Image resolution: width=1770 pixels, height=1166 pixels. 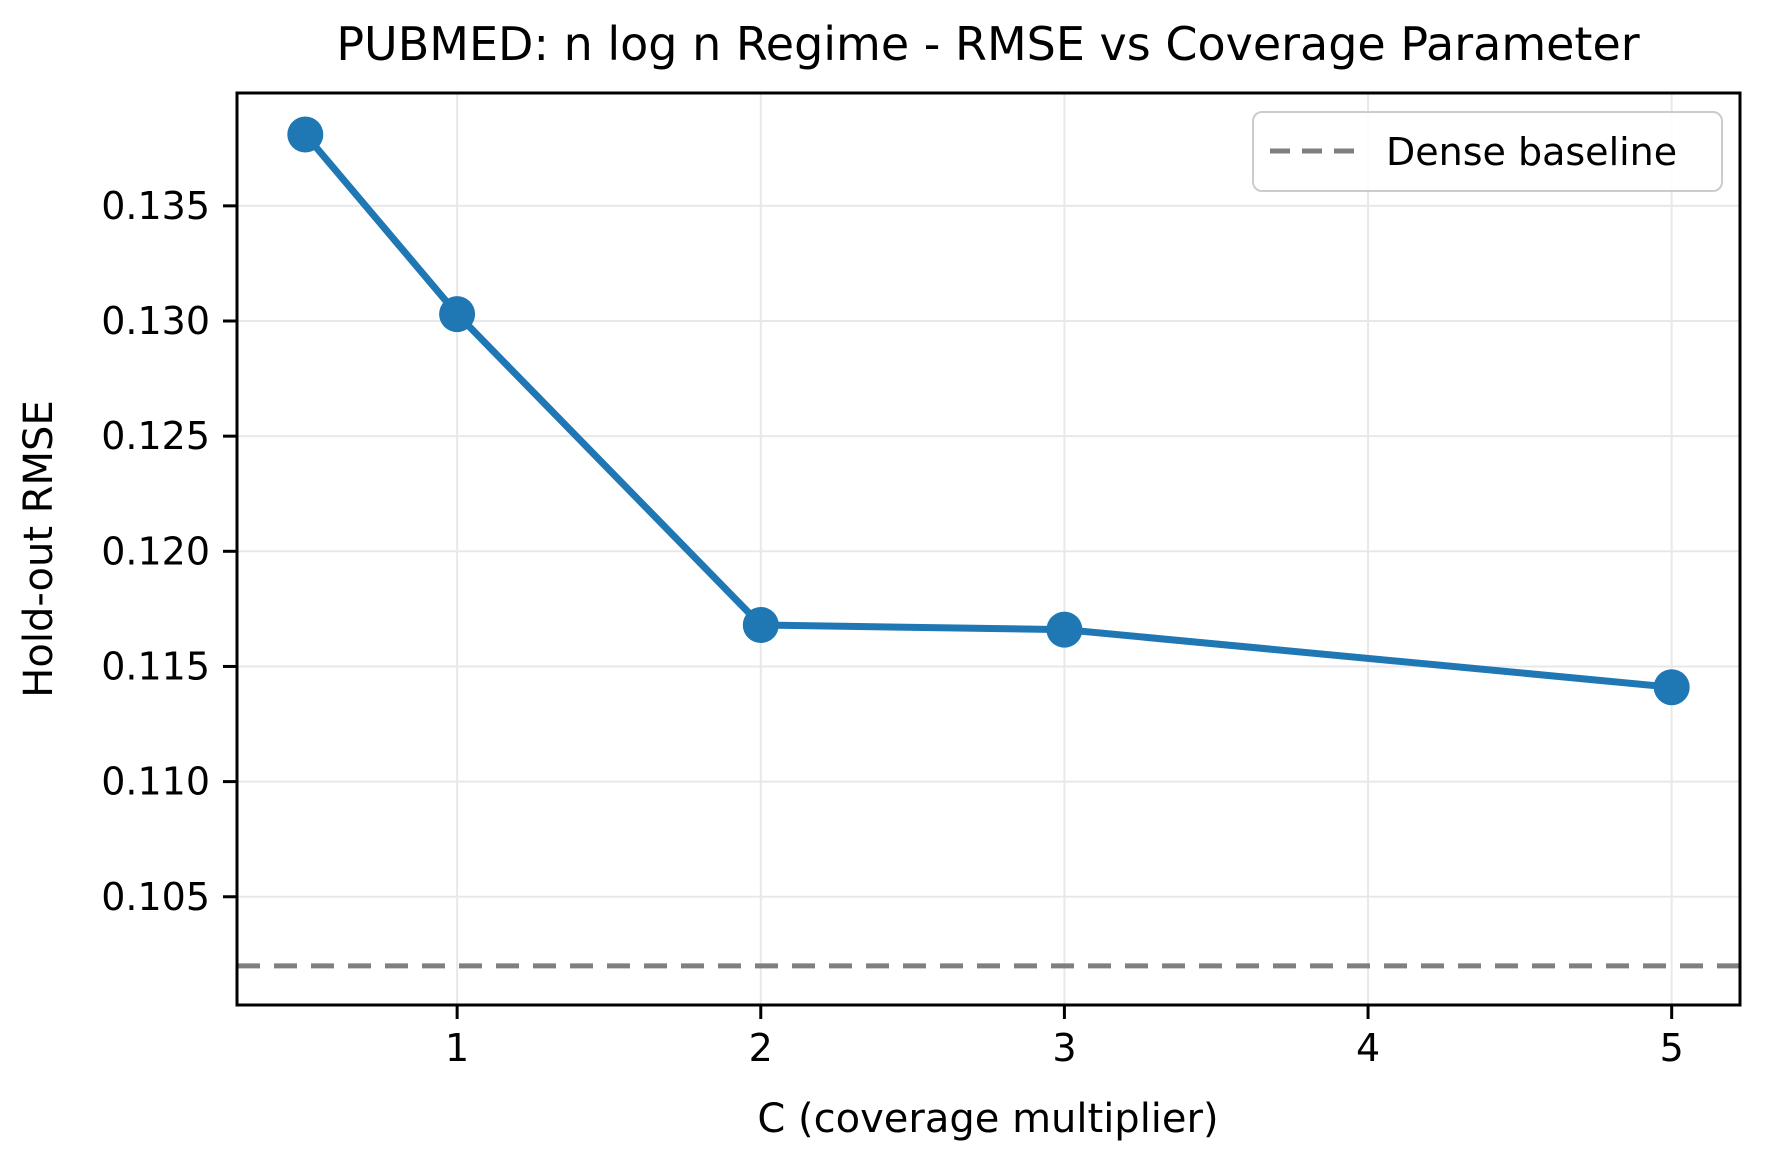 I want to click on legend-label: Dense baseline, so click(x=1531, y=152).